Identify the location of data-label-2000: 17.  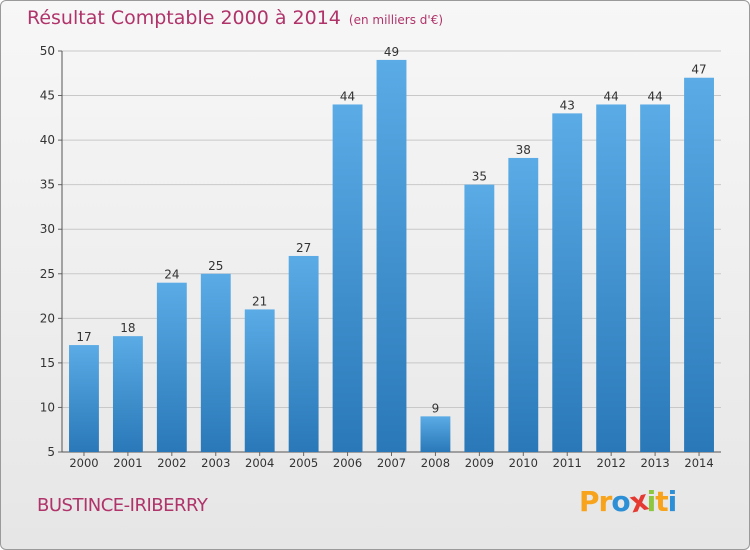
(83, 337).